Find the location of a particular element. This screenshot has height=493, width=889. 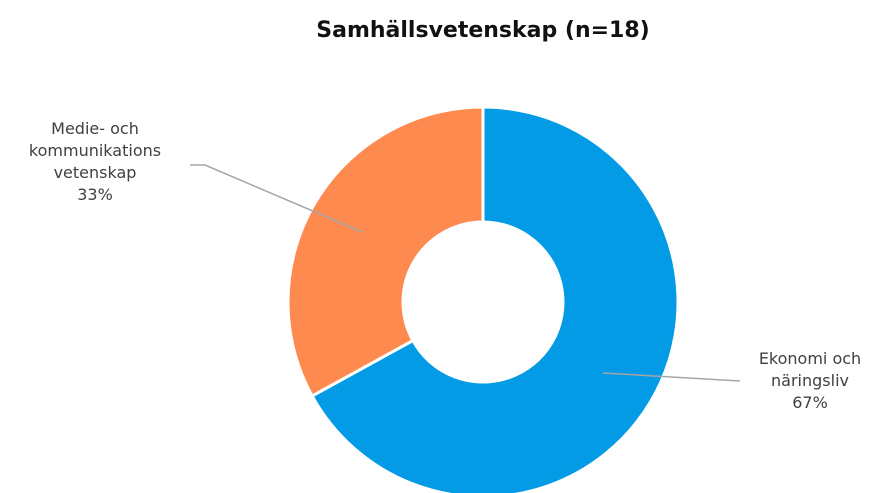

donut-slice is located at coordinates (385, 251).